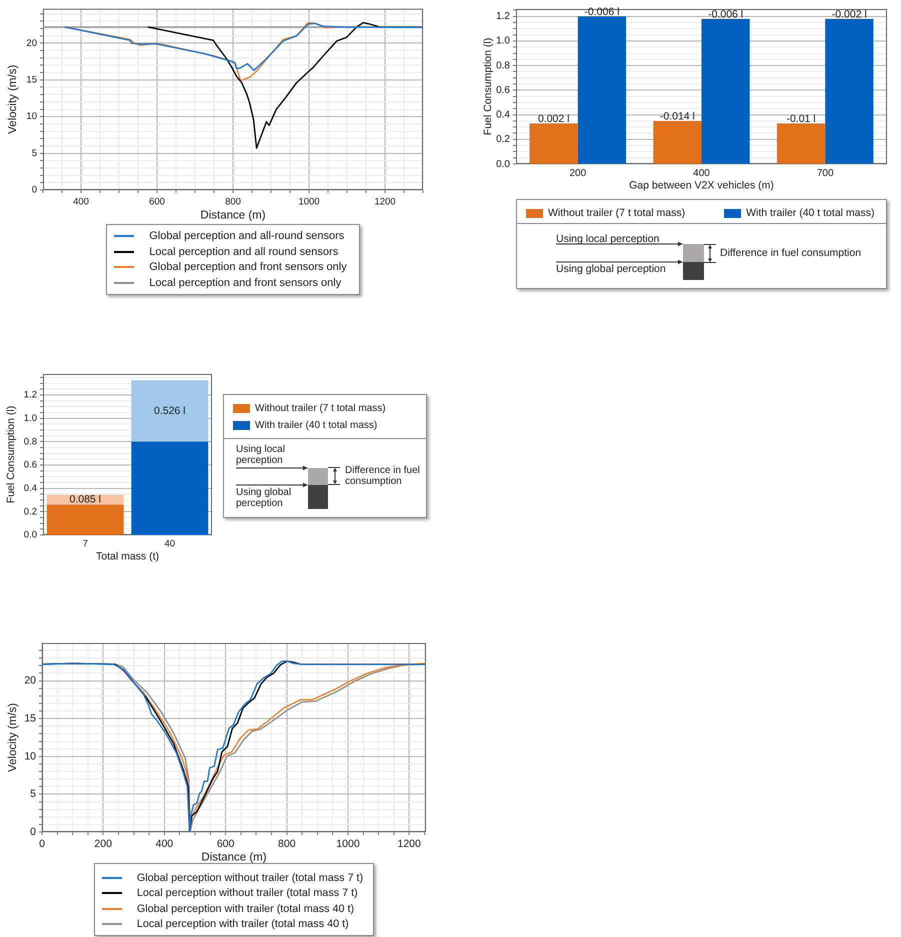 This screenshot has width=901, height=937. What do you see at coordinates (245, 908) in the screenshot?
I see `legend-label: Global perception with trailer (total mass 40 t)` at bounding box center [245, 908].